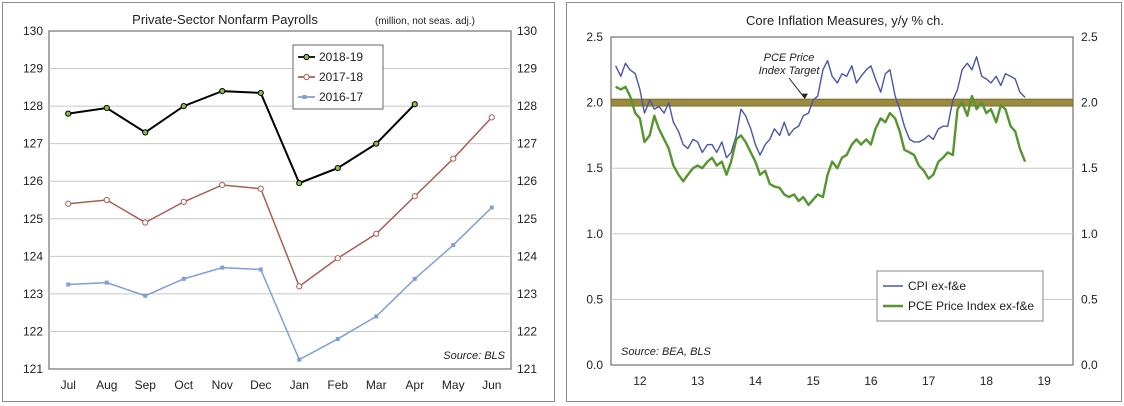 The height and width of the screenshot is (406, 1124). What do you see at coordinates (797, 88) in the screenshot?
I see `annotation-arrow` at bounding box center [797, 88].